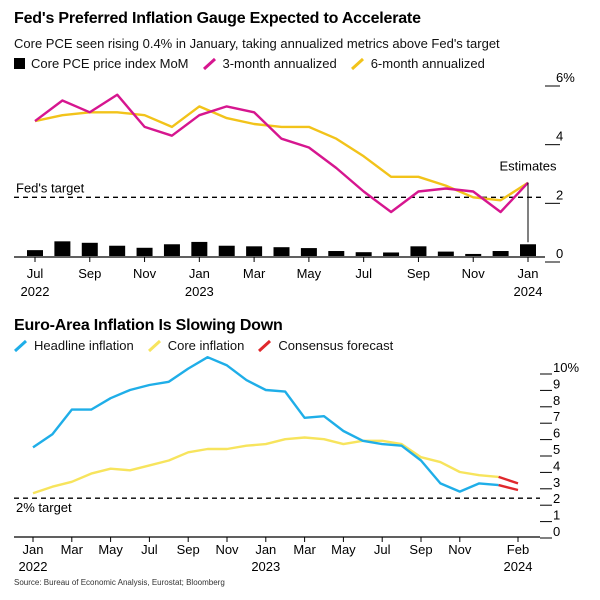  Describe the element at coordinates (19, 63) in the screenshot. I see `legend-swatch-square` at that location.